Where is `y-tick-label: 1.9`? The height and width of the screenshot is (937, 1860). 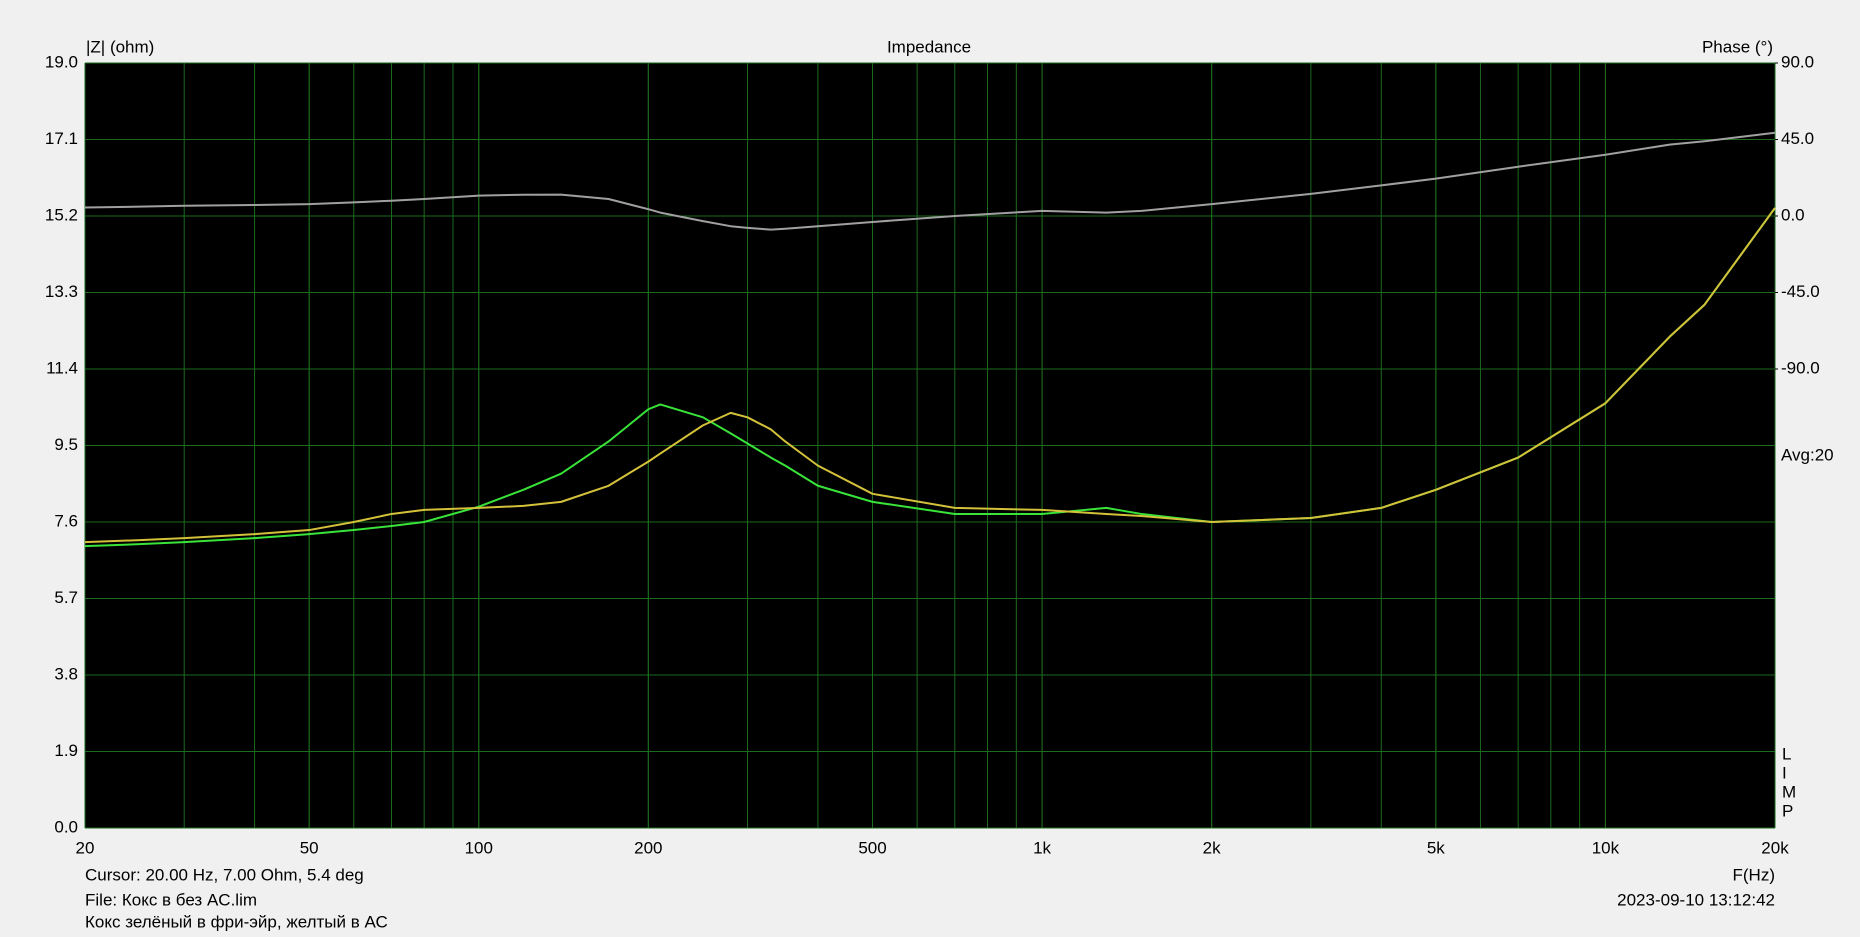
y-tick-label: 1.9 is located at coordinates (66, 750).